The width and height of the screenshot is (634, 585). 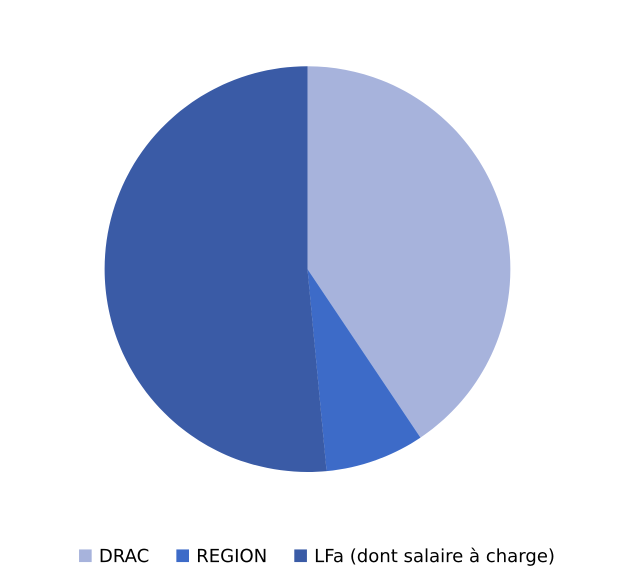 What do you see at coordinates (435, 557) in the screenshot?
I see `legend-label: LFa (dont salaire à charge)` at bounding box center [435, 557].